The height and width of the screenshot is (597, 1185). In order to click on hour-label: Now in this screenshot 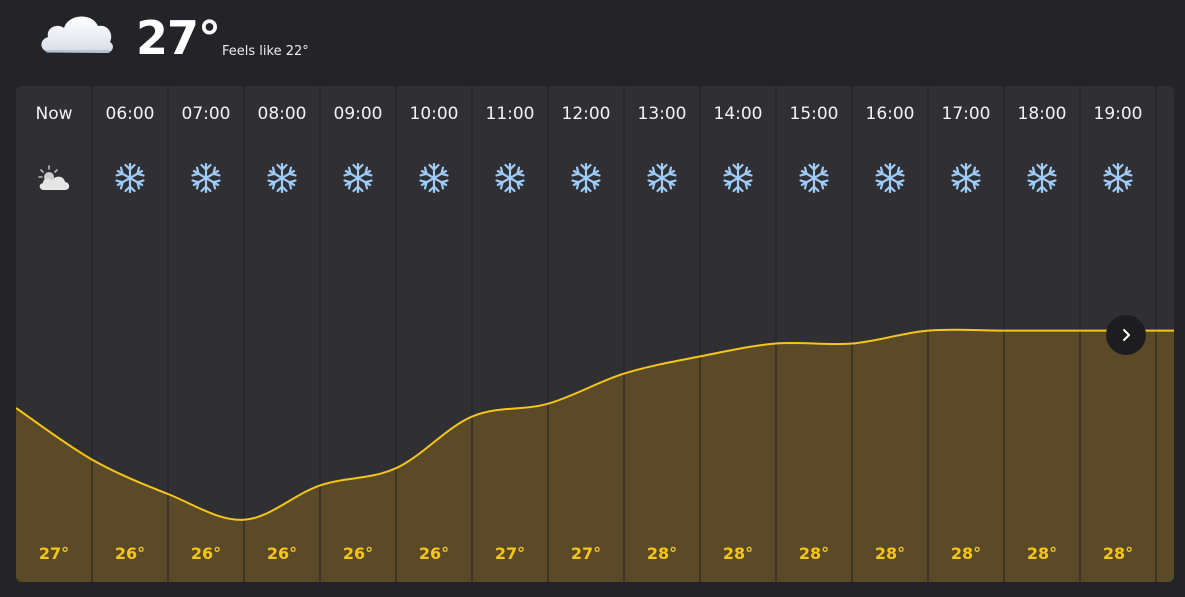, I will do `click(54, 114)`.